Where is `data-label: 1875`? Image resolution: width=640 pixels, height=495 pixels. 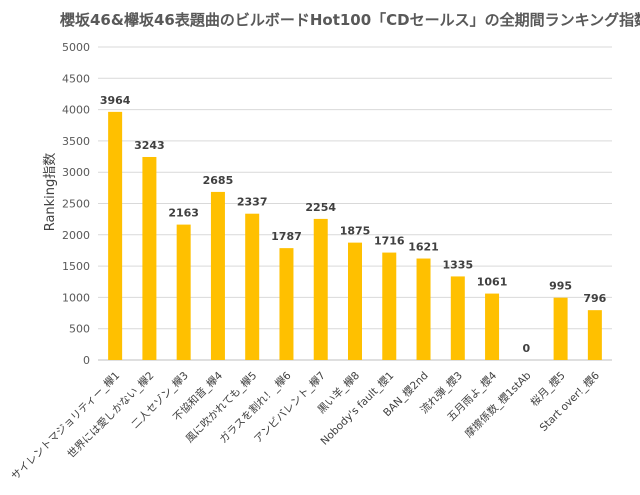 data-label: 1875 is located at coordinates (355, 231).